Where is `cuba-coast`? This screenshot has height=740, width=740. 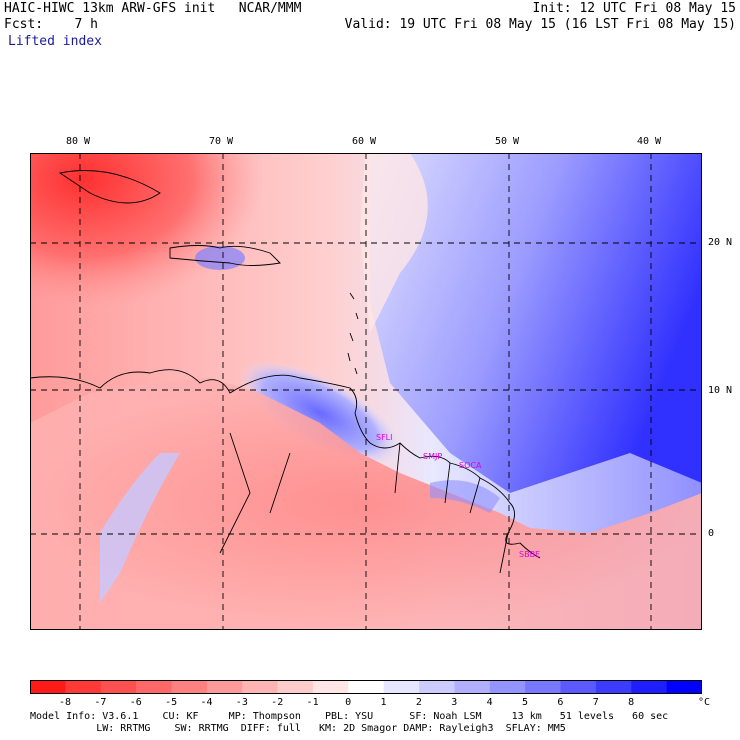 cuba-coast is located at coordinates (109, 187).